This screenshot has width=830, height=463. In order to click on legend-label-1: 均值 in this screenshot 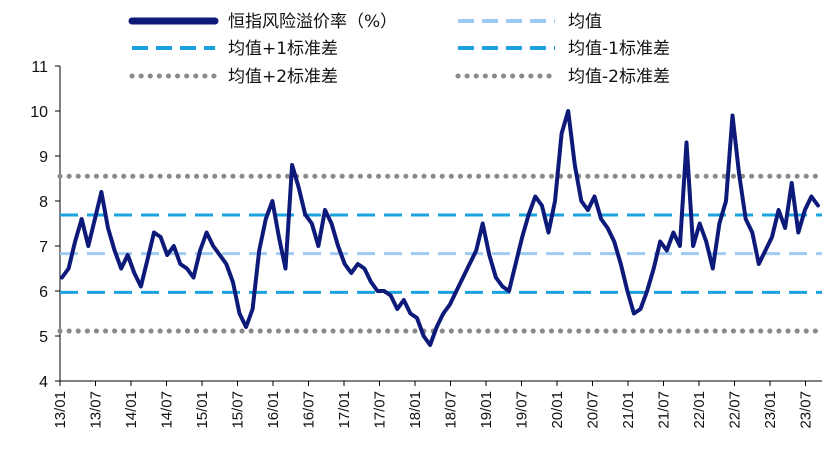, I will do `click(585, 22)`.